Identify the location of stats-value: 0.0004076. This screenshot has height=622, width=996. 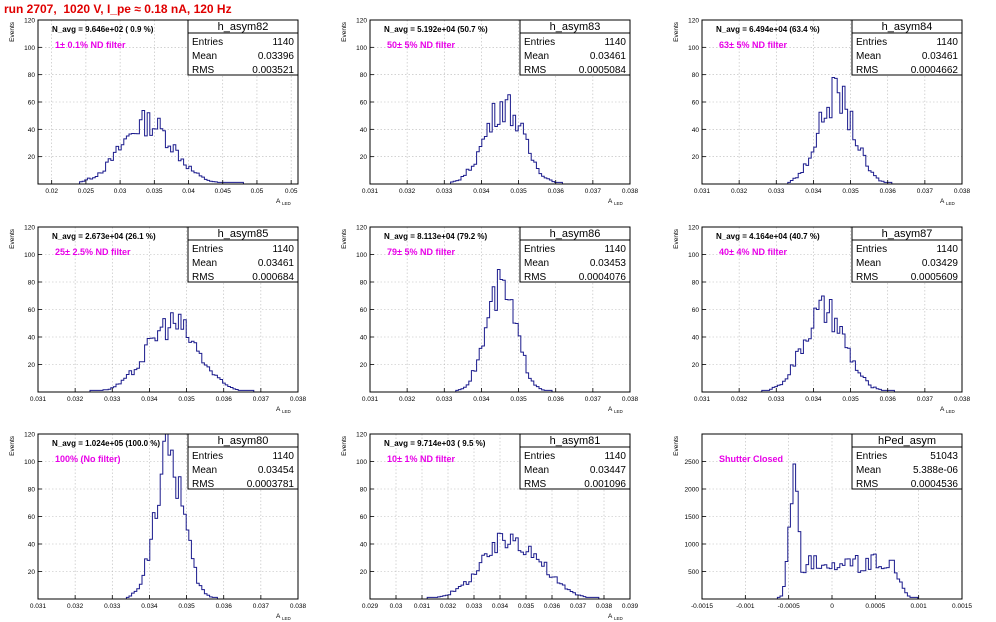
(603, 277).